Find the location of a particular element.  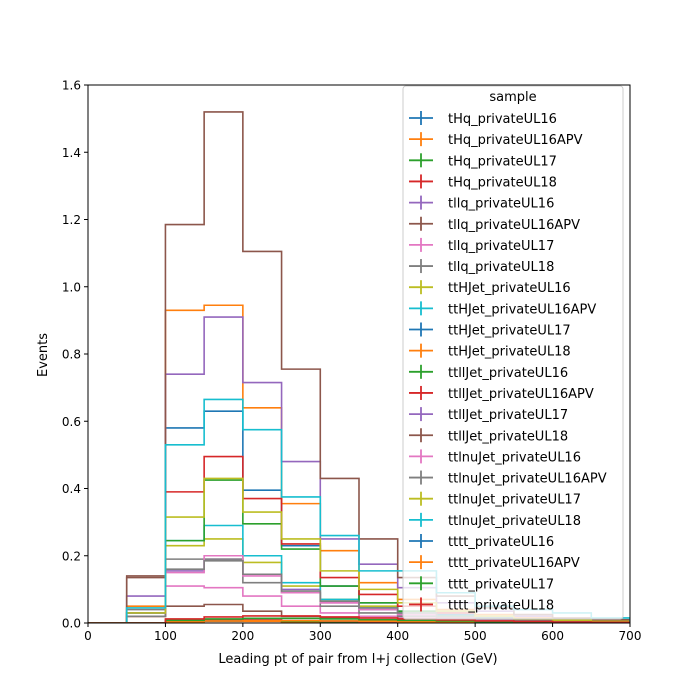

legend-entry: tllq_privateUL17 is located at coordinates (481, 245).